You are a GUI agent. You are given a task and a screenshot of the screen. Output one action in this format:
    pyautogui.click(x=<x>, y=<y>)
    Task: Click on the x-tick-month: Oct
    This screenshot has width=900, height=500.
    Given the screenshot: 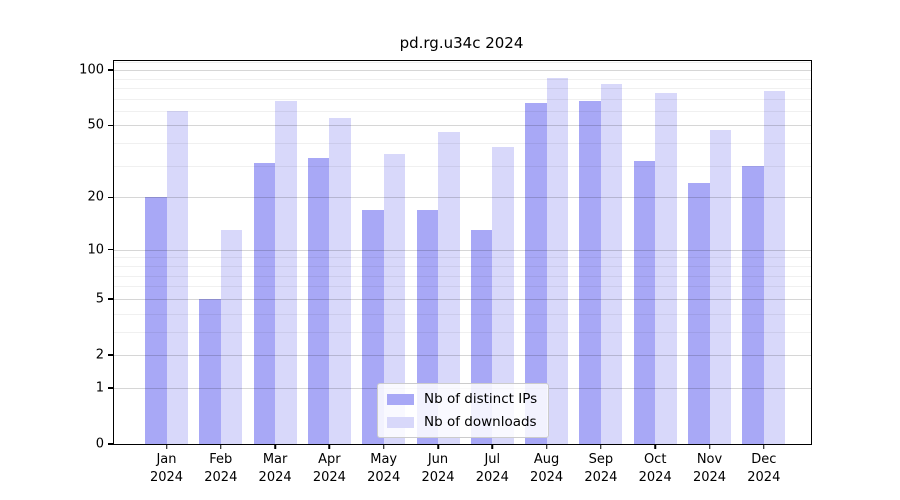 What is the action you would take?
    pyautogui.click(x=655, y=459)
    